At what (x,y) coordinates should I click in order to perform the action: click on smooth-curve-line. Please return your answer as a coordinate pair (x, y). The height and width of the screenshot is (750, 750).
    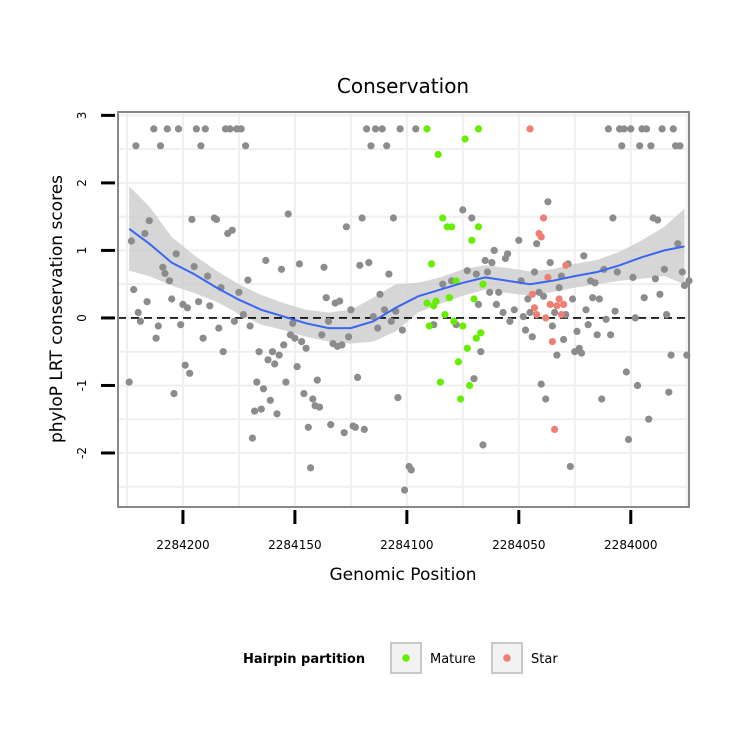
    Looking at the image, I should click on (406, 278).